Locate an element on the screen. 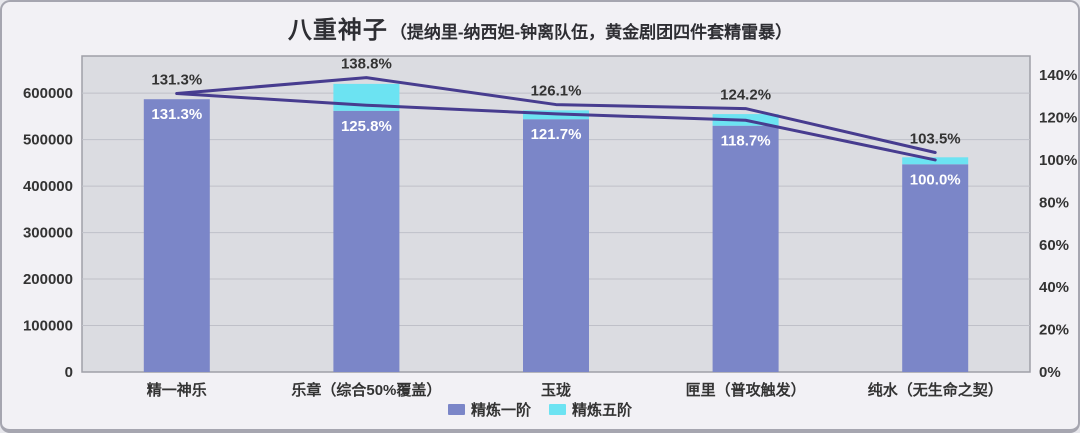 The height and width of the screenshot is (433, 1080). left-axis-tick-label: 600000 is located at coordinates (48, 93).